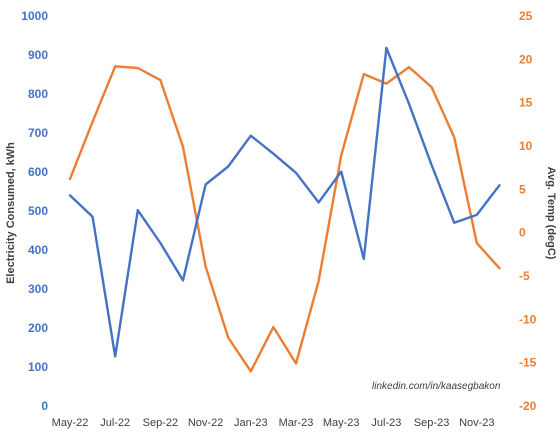 Image resolution: width=560 pixels, height=436 pixels. Describe the element at coordinates (528, 211) in the screenshot. I see `right-axis-ticks: -20 -15 -10 -5 0 5 10 15 20 25` at that location.